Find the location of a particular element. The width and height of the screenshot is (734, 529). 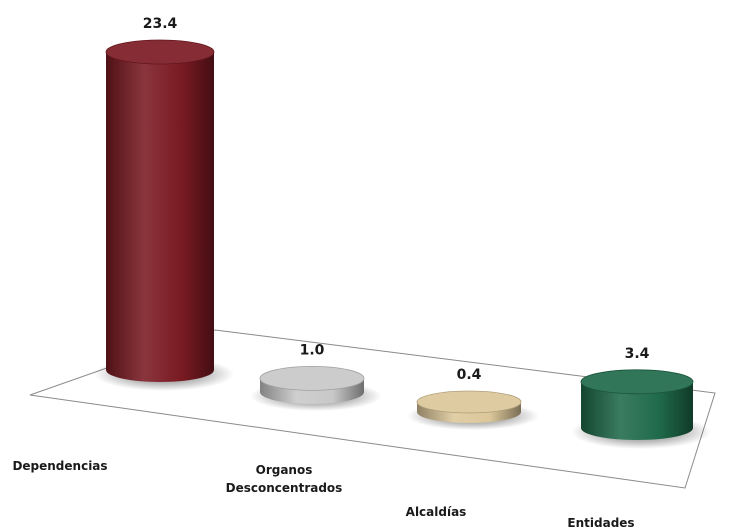

category-label: Entidades is located at coordinates (600, 522).